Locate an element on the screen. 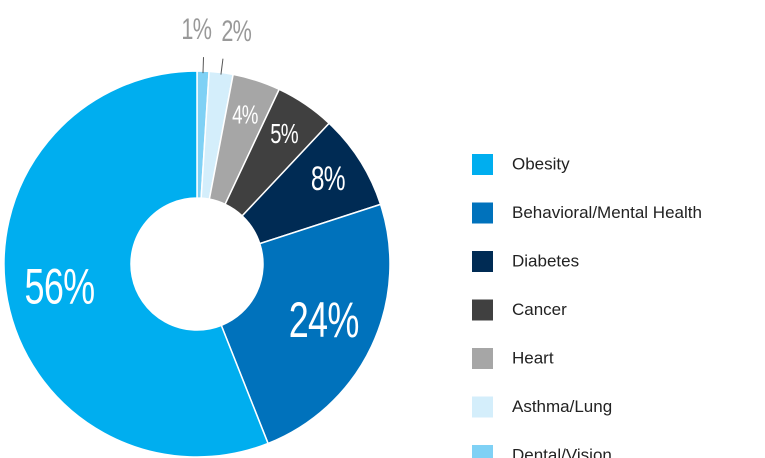 The width and height of the screenshot is (765, 458). legend-label: Asthma/Lung is located at coordinates (562, 406).